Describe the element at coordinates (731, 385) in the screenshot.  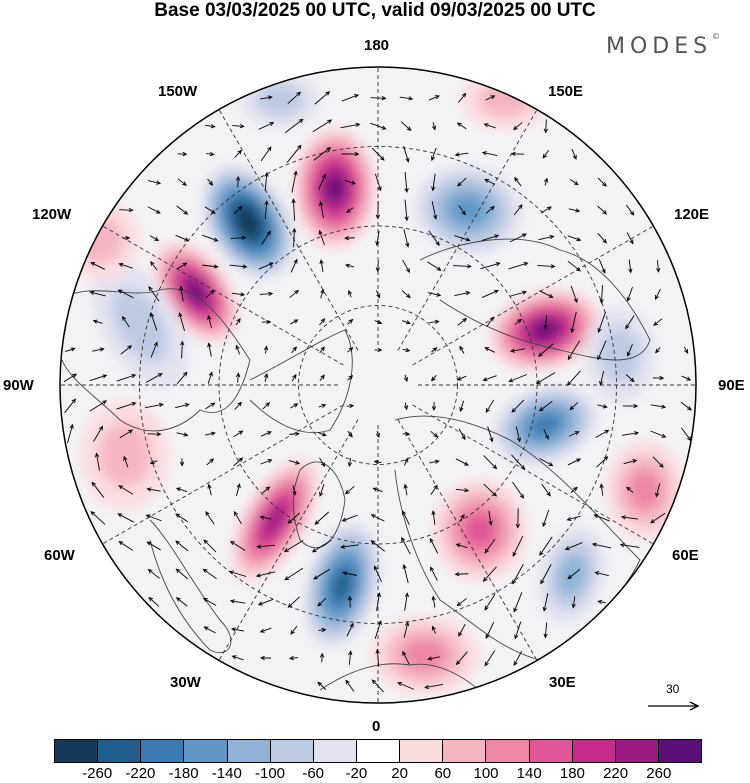
I see `lon-label-90e: 90E` at that location.